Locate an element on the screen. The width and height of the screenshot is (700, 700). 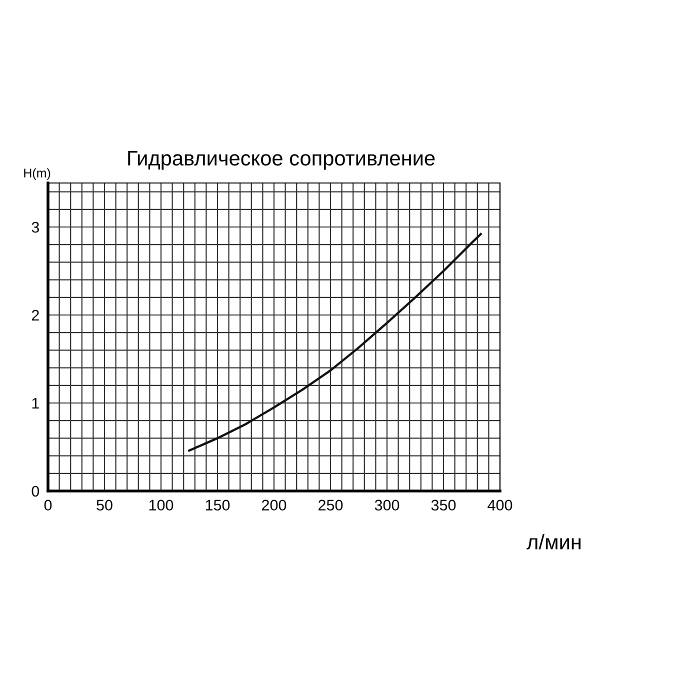
x-tick-label: 100 is located at coordinates (161, 505).